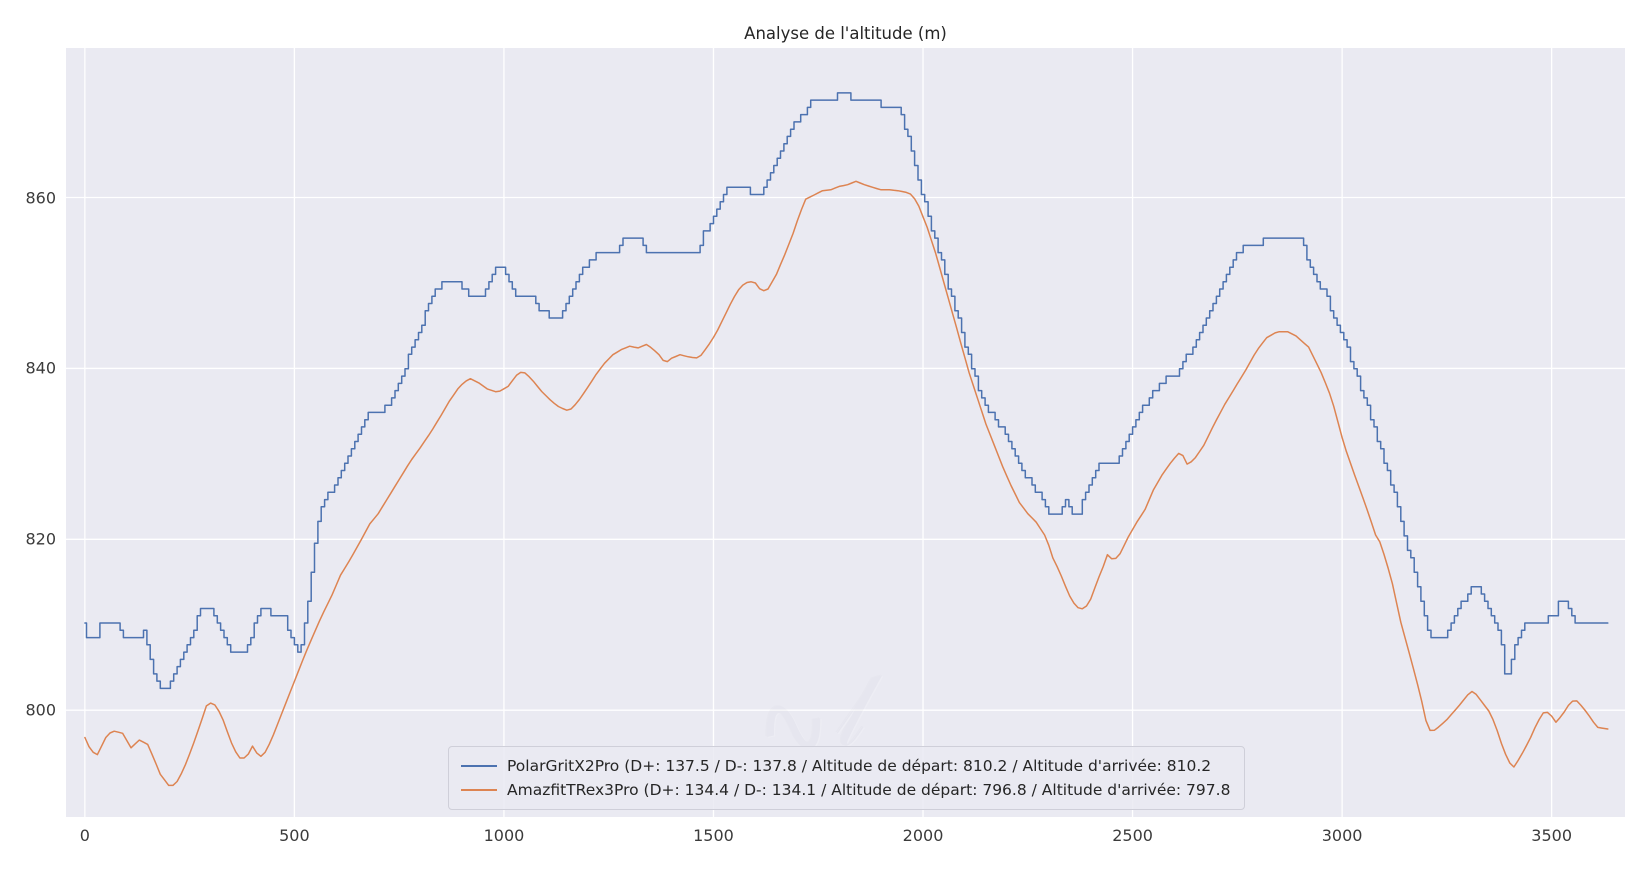 The height and width of the screenshot is (880, 1652). Describe the element at coordinates (1552, 835) in the screenshot. I see `x-tick-label: 3500` at that location.